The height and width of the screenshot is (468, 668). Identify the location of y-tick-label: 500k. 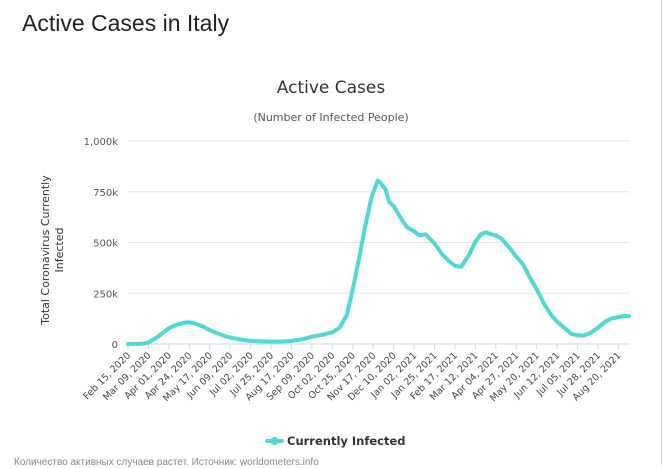
(105, 244).